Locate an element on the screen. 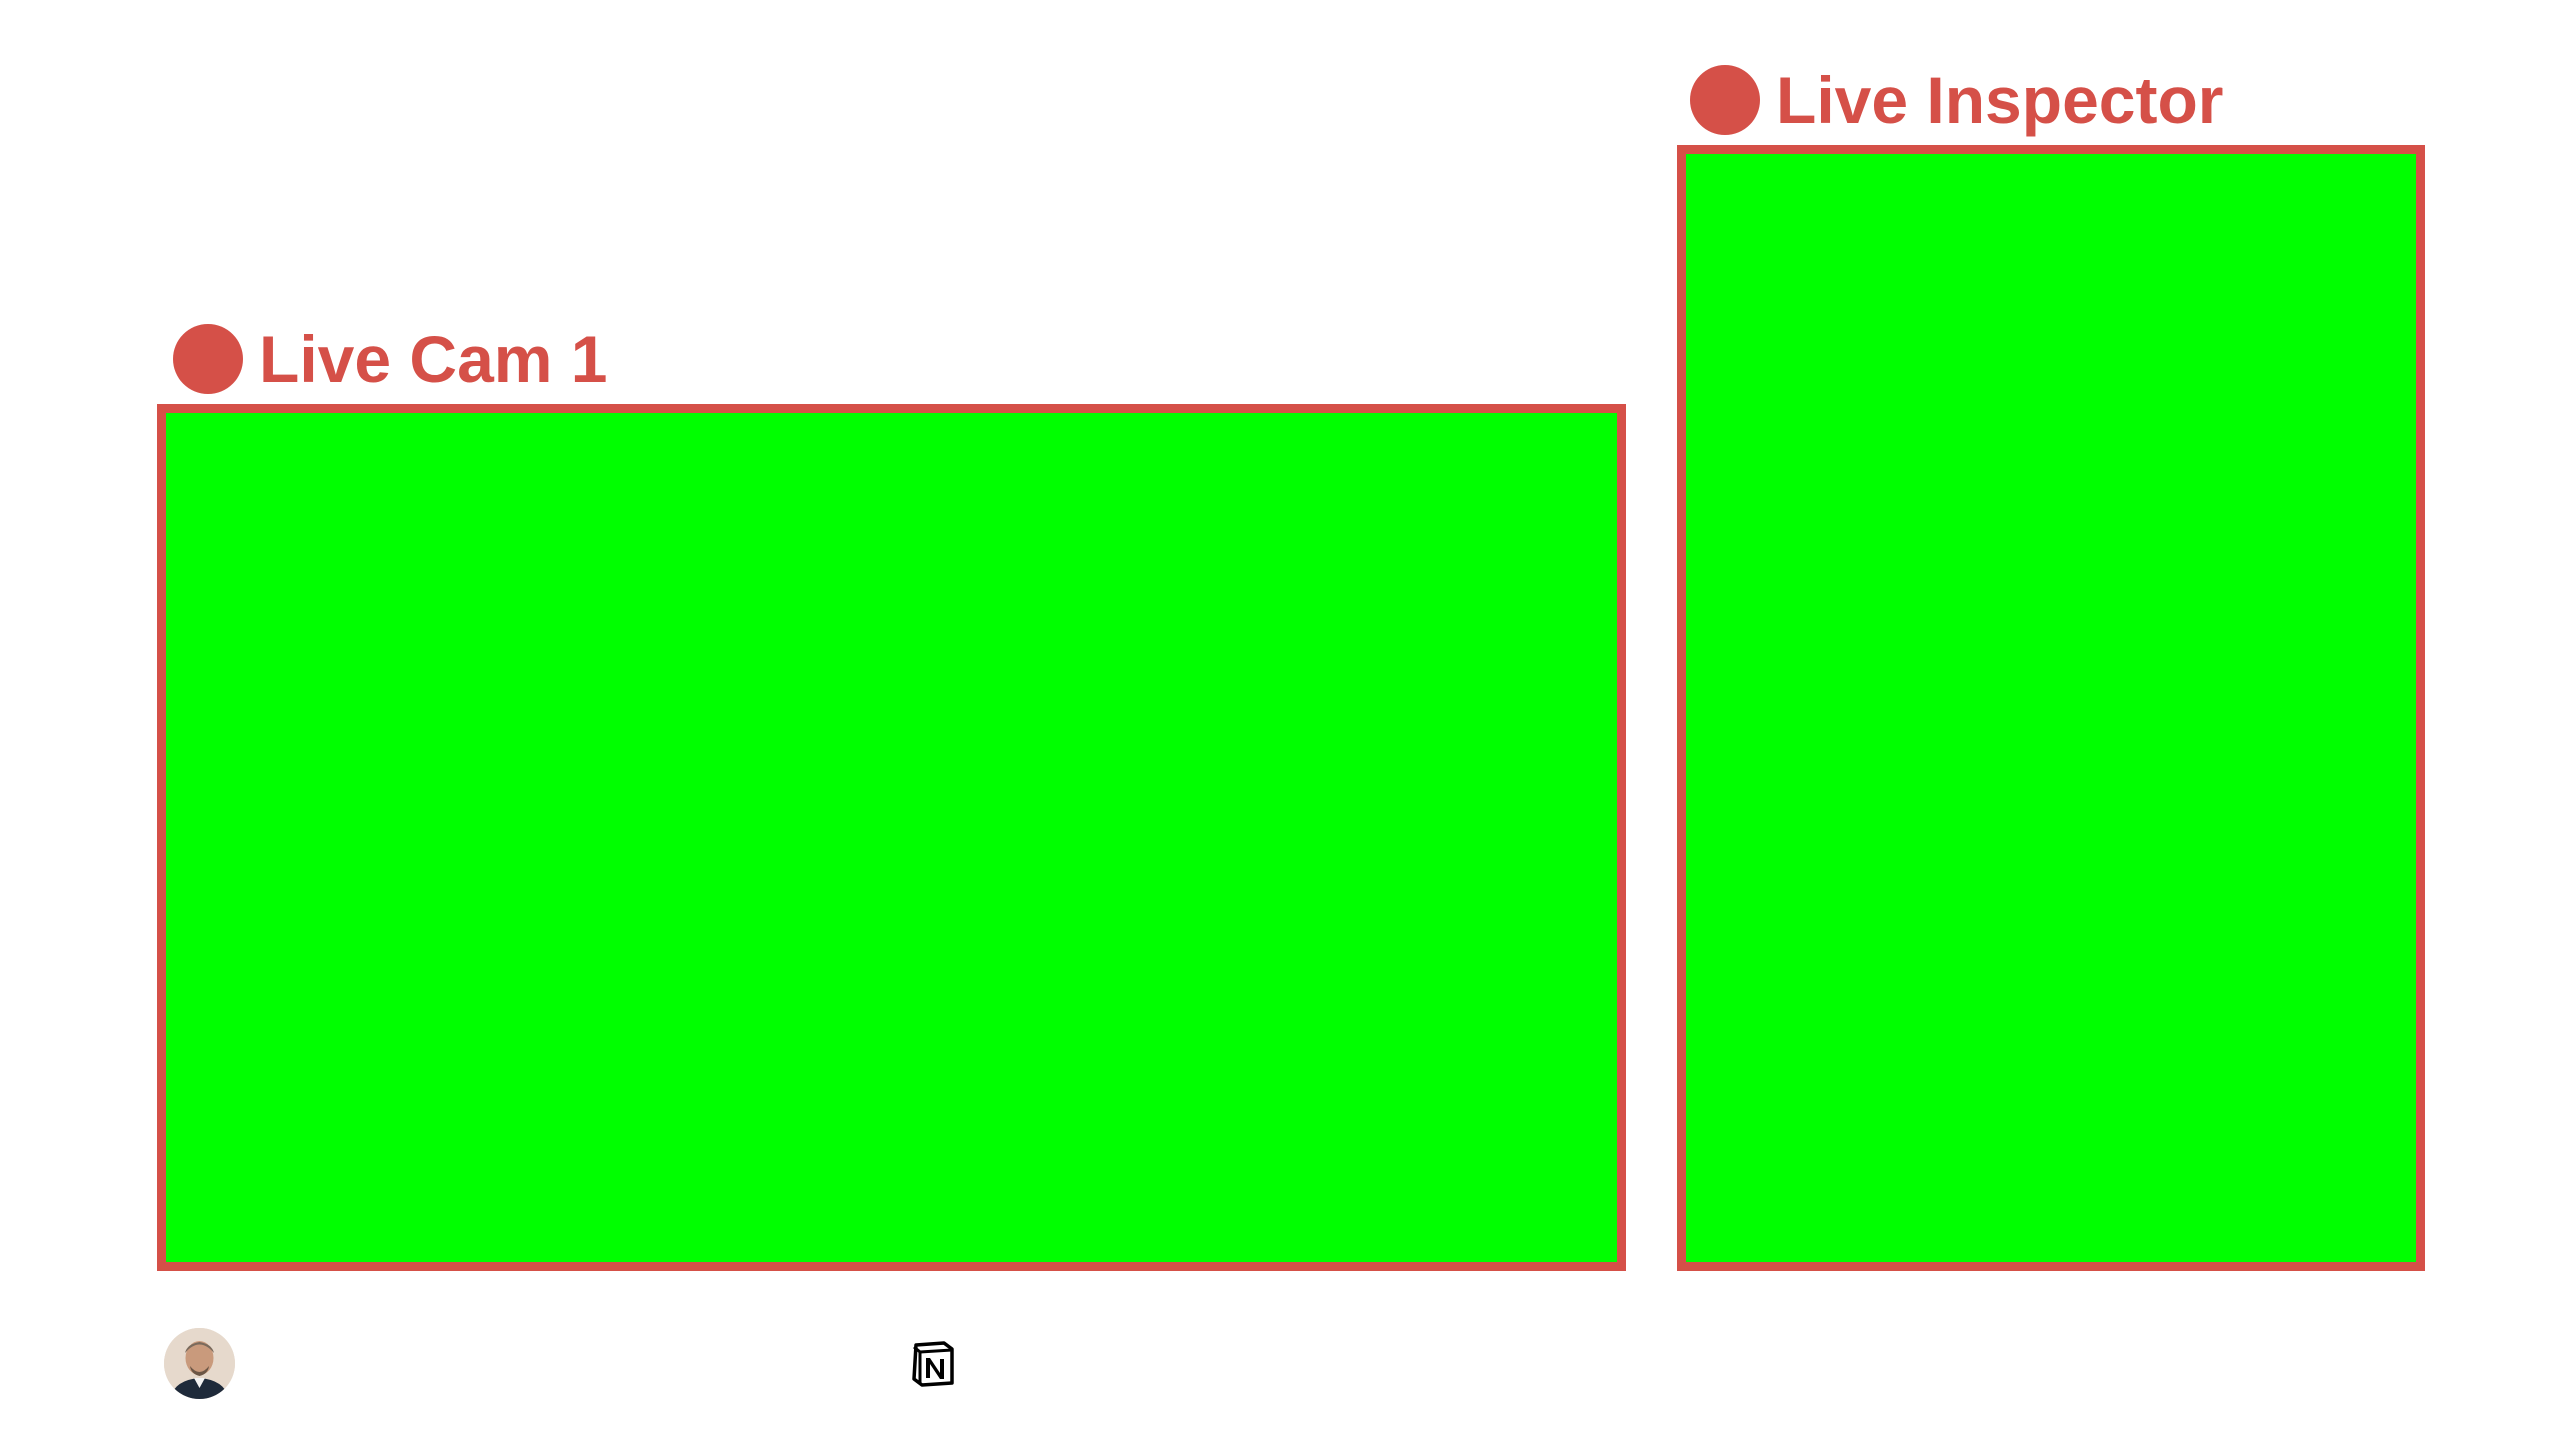 This screenshot has width=2560, height=1440. live-inspector-label: Live Inspector is located at coordinates (1956, 100).